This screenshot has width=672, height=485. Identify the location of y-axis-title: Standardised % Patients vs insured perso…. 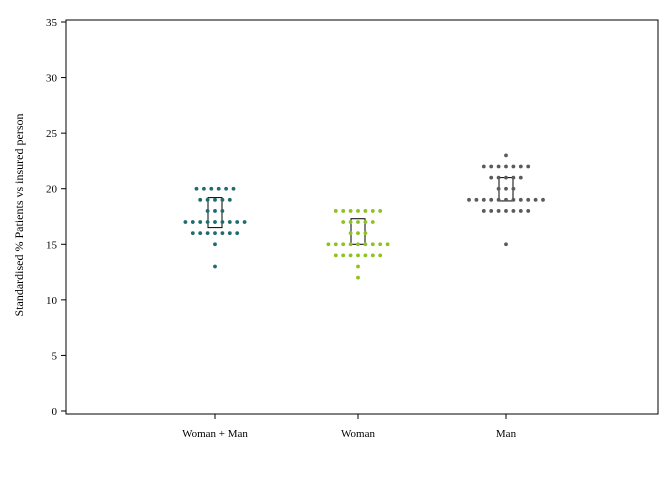
(19, 215).